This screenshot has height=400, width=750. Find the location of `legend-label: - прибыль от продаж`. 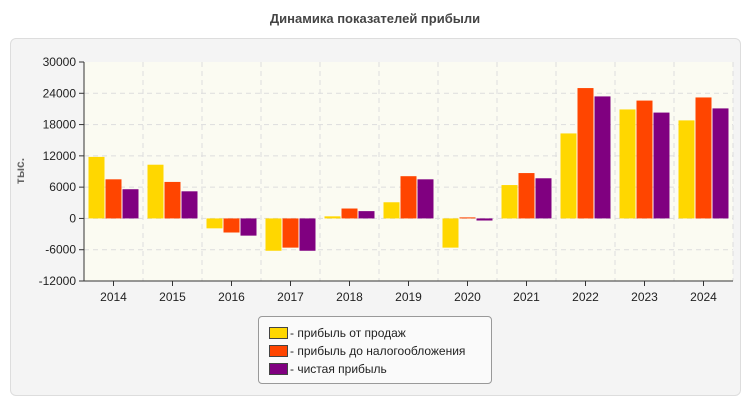

legend-label: - прибыль от продаж is located at coordinates (348, 333).